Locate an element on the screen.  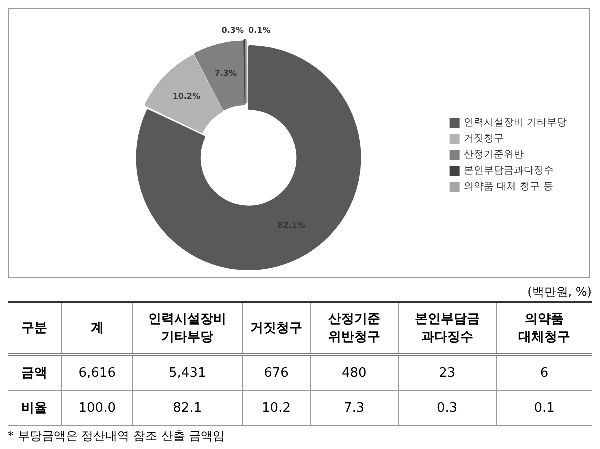
category-label: 계 is located at coordinates (97, 328).